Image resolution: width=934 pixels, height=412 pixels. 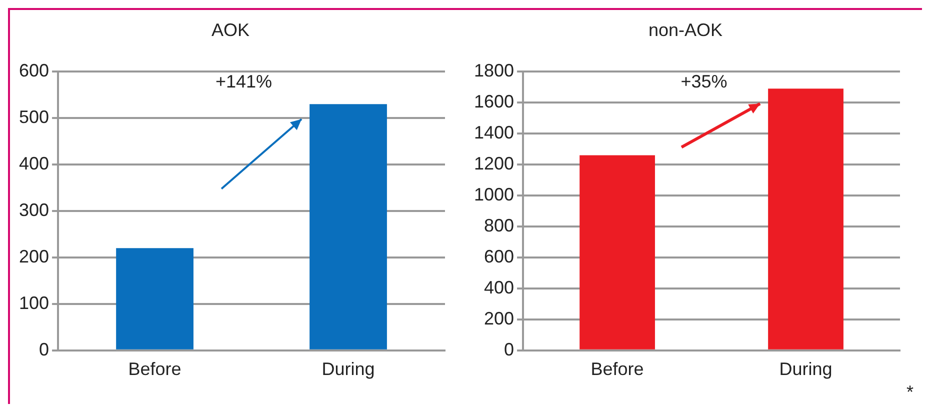 What do you see at coordinates (230, 30) in the screenshot?
I see `chart-title: AOK` at bounding box center [230, 30].